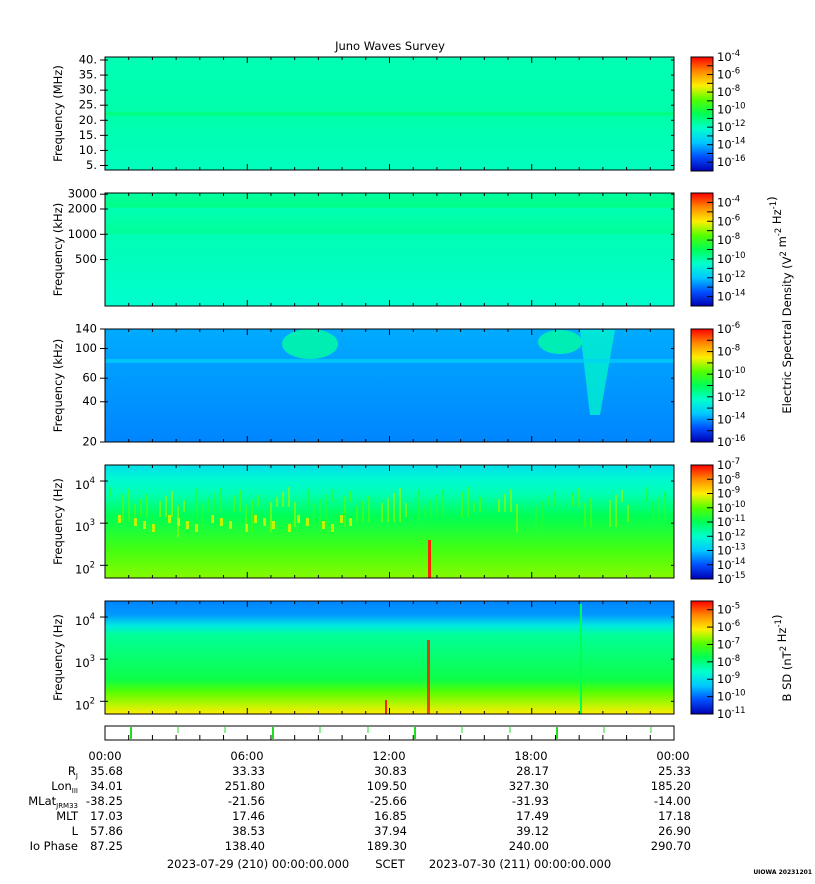  Describe the element at coordinates (728, 56) in the screenshot. I see `colorbar-tick-label: 10⁻⁴` at that location.